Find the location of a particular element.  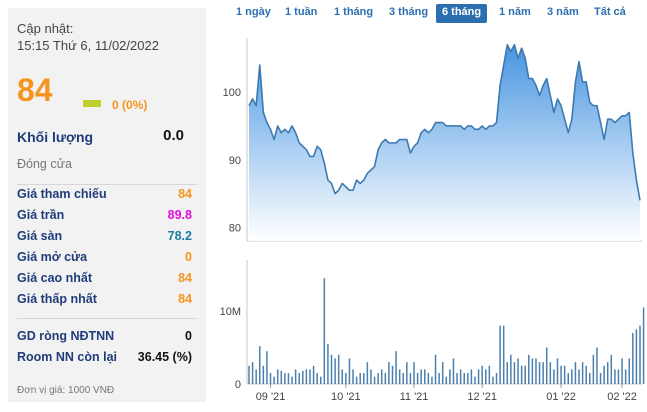

price-tick-label: 90 is located at coordinates (235, 161).